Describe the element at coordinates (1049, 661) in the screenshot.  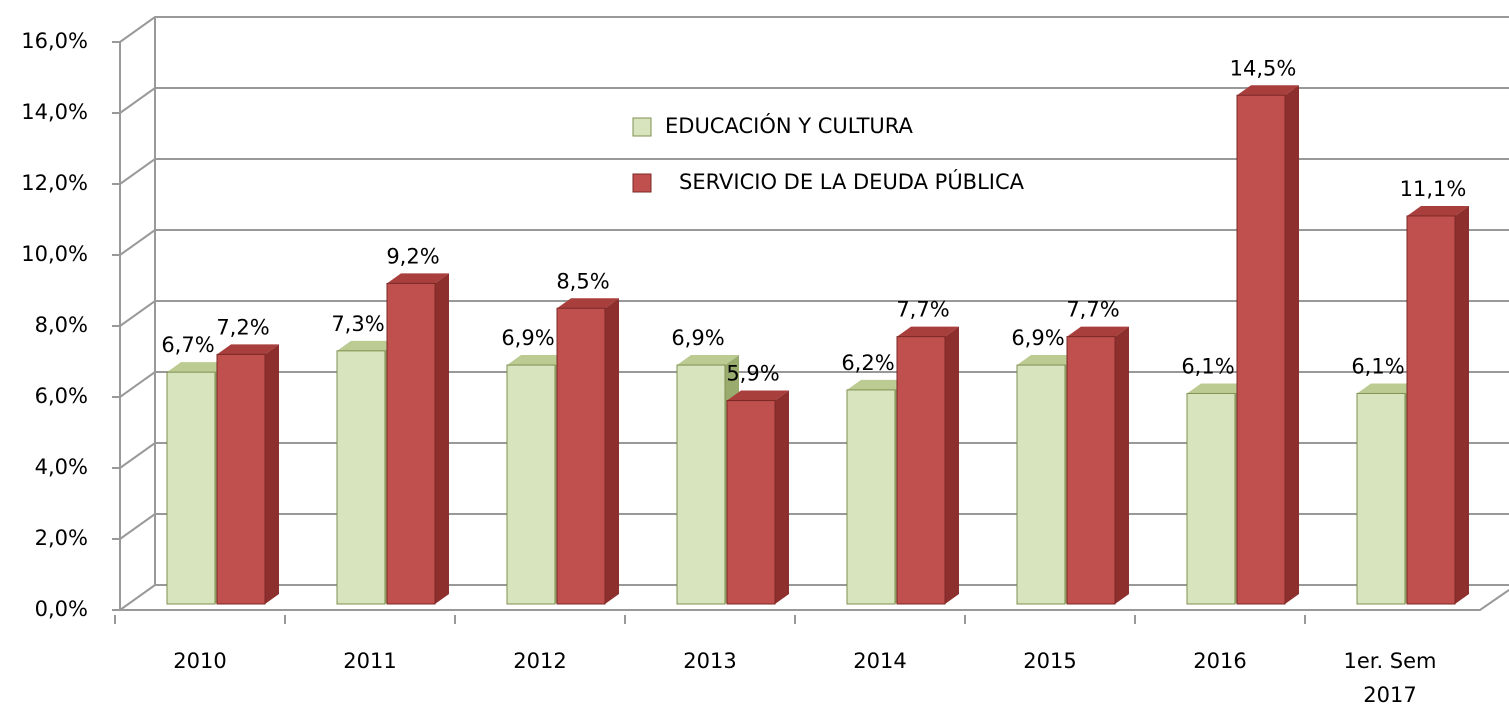
I see `x-tick-label: 2015` at that location.